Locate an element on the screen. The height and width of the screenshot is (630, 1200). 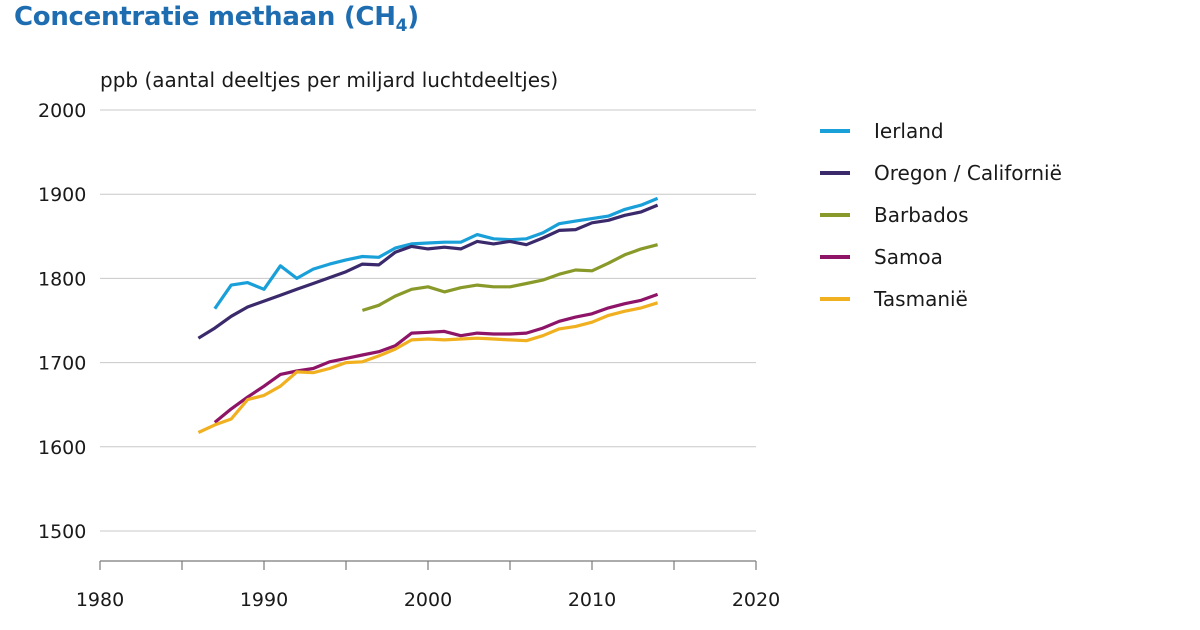
legend-item: Tasmanië is located at coordinates (941, 299).